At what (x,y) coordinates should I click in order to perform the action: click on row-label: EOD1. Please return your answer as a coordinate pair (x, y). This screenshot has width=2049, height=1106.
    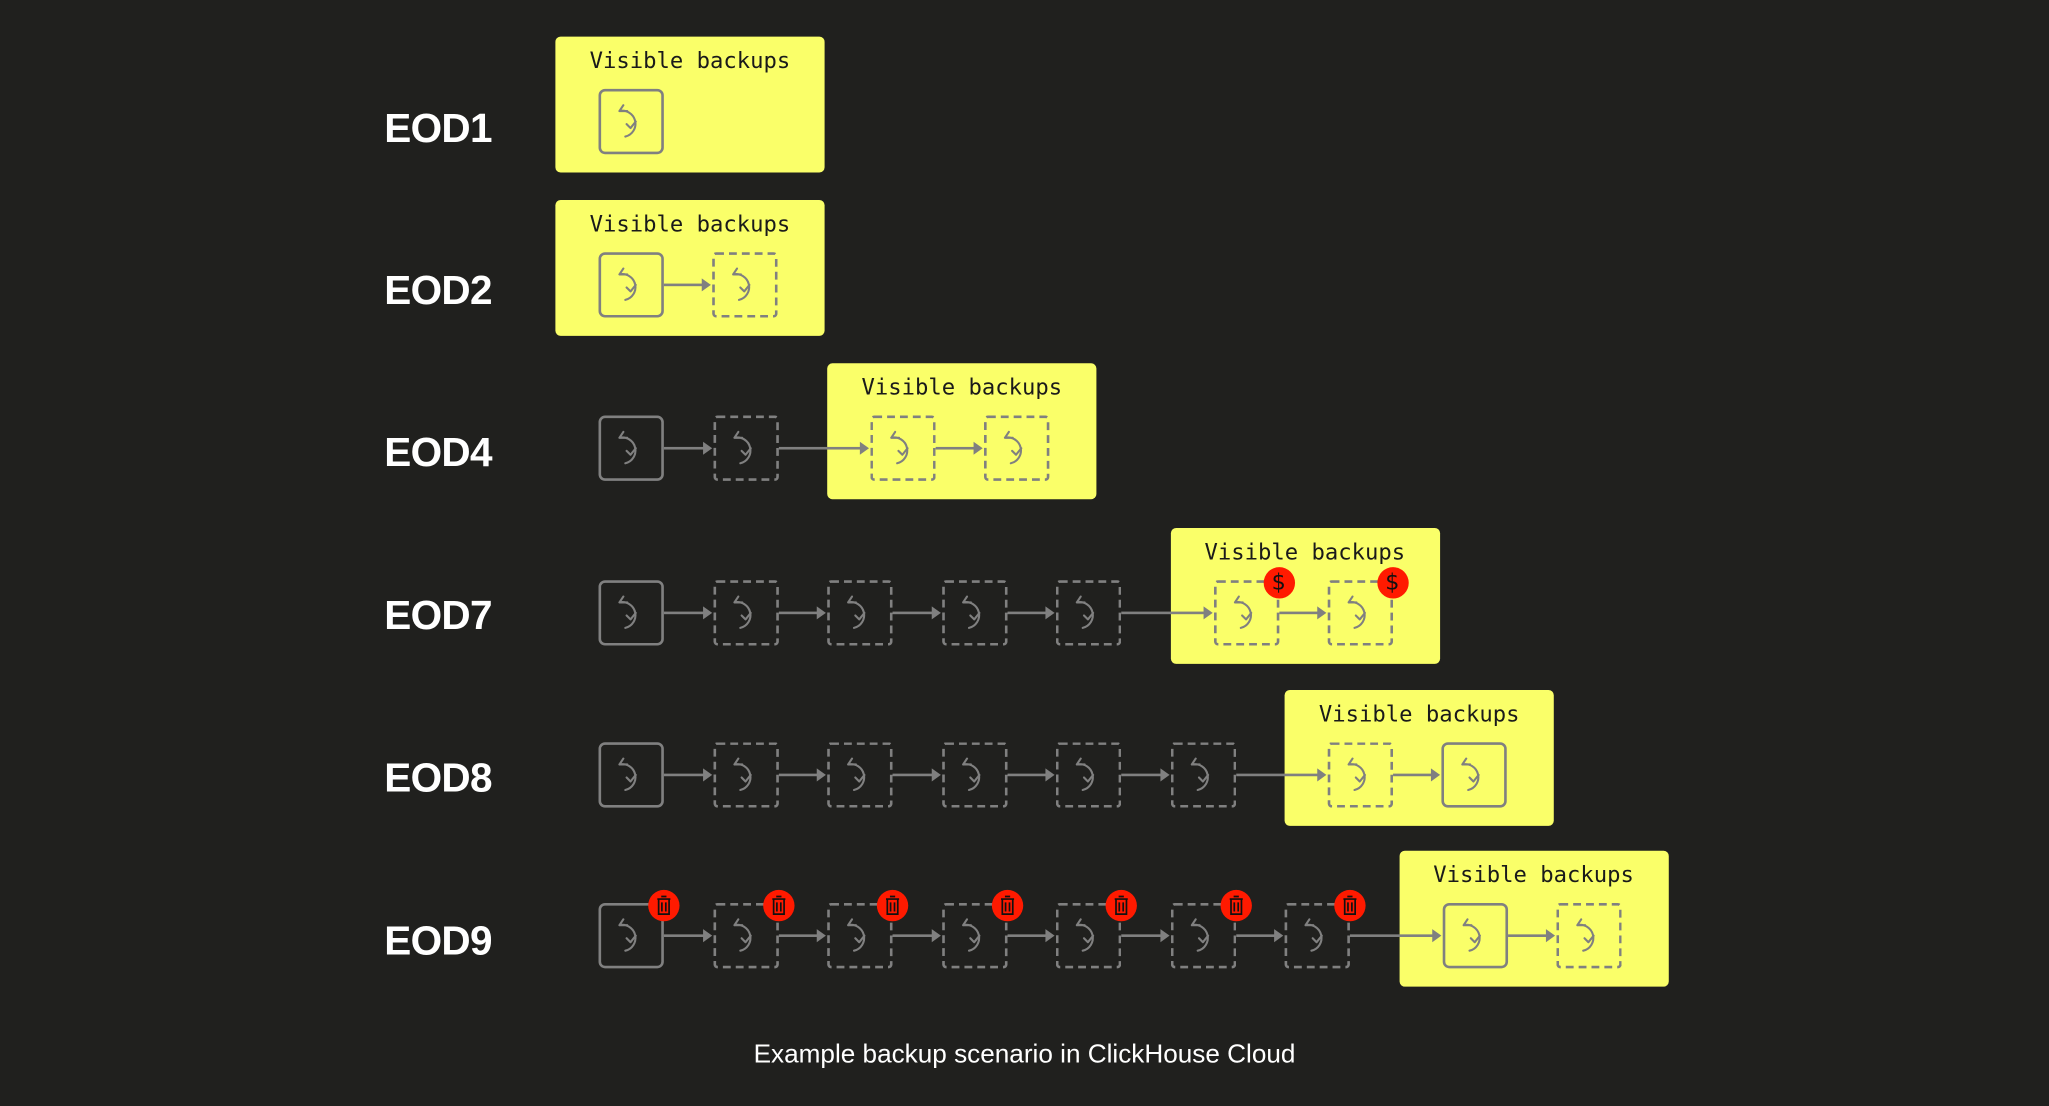
    Looking at the image, I should click on (438, 128).